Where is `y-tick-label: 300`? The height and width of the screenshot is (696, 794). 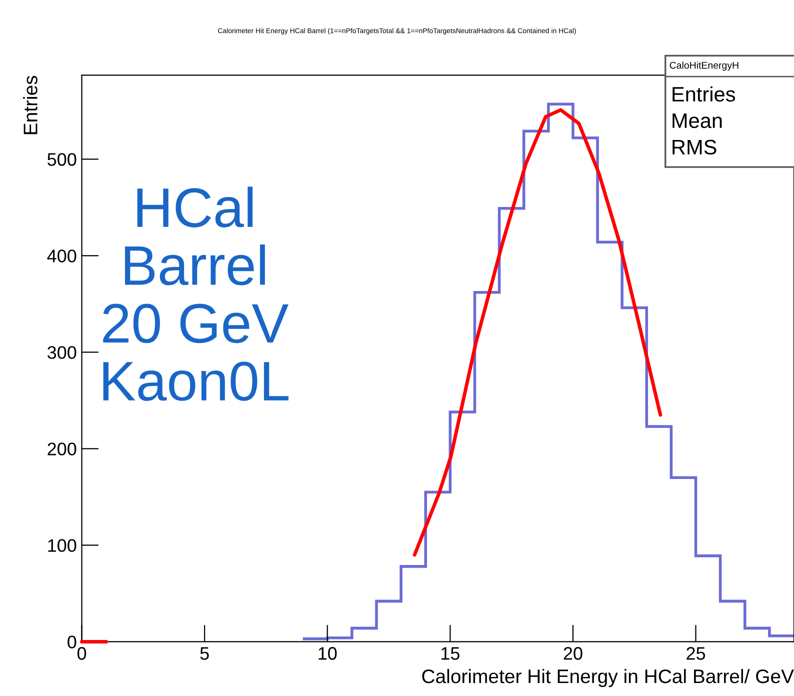 y-tick-label: 300 is located at coordinates (61, 352).